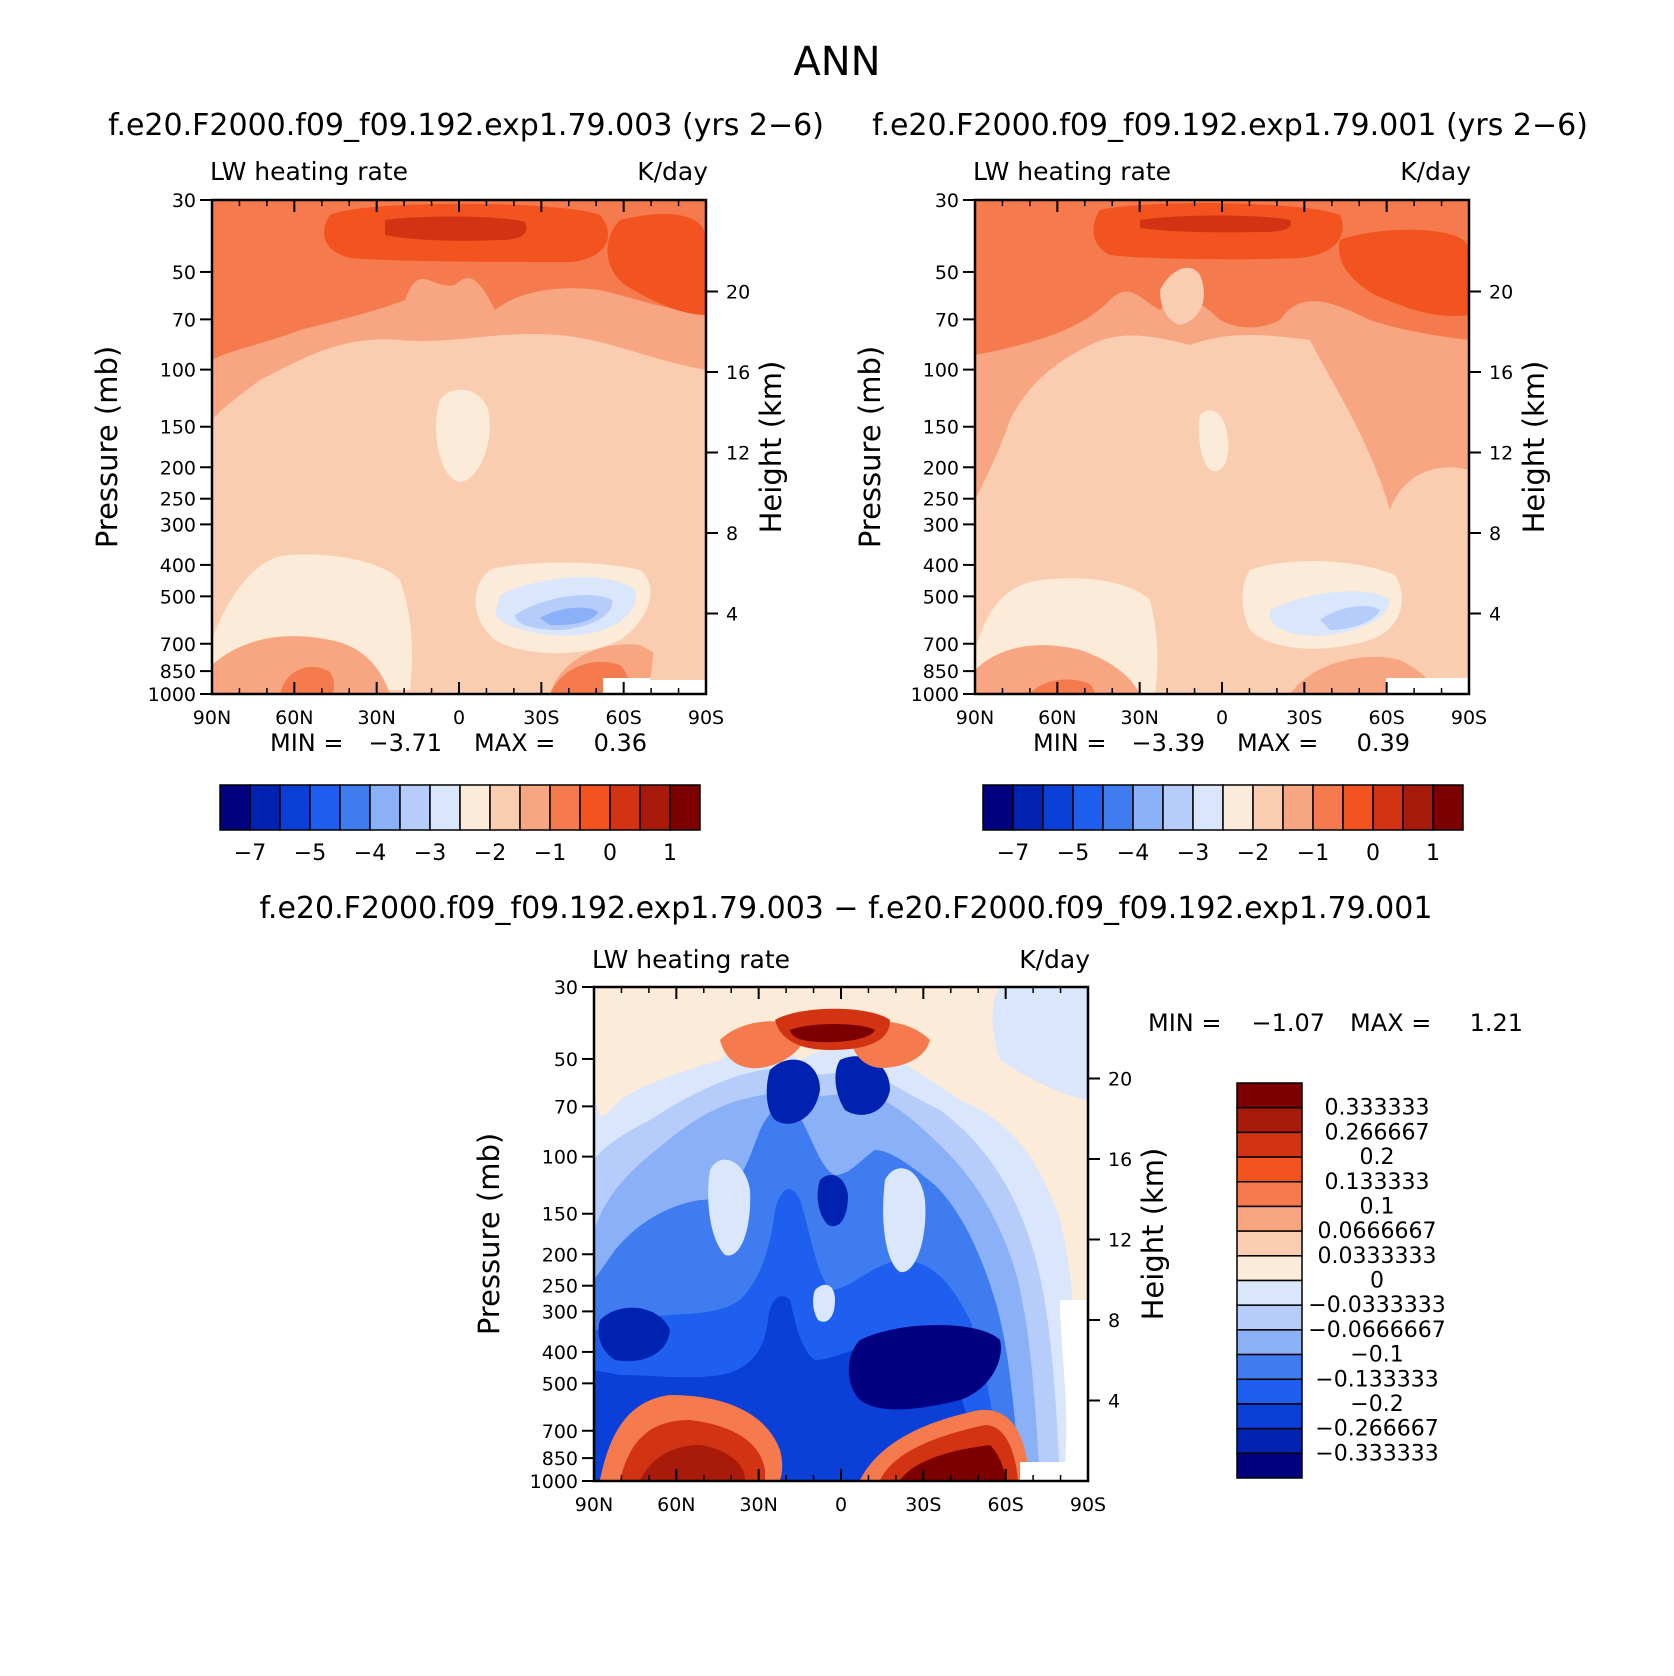 The height and width of the screenshot is (1676, 1674). Describe the element at coordinates (841, 1505) in the screenshot. I see `panel3-xtick-label: 0` at that location.